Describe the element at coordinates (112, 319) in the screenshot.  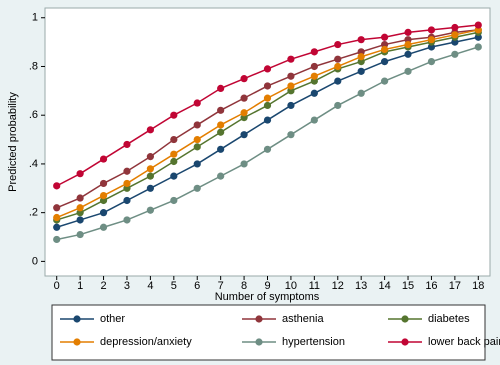
I see `legend-label: other` at that location.